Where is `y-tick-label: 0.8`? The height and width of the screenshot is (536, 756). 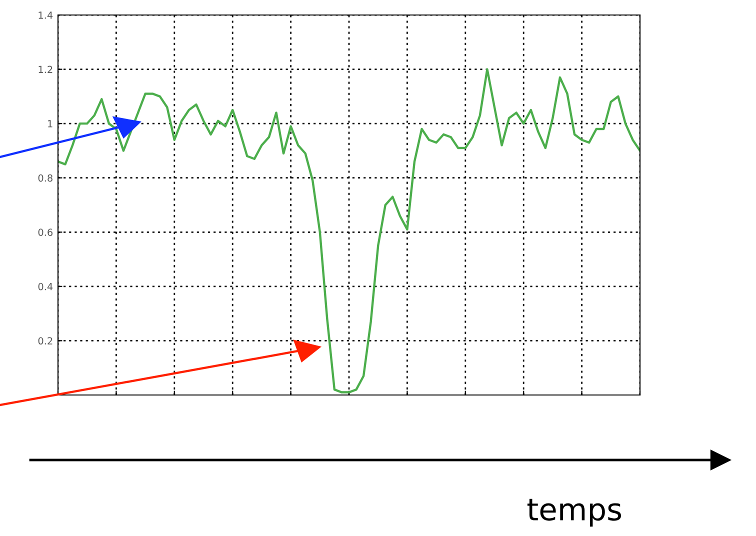
y-tick-label: 0.8 is located at coordinates (45, 178).